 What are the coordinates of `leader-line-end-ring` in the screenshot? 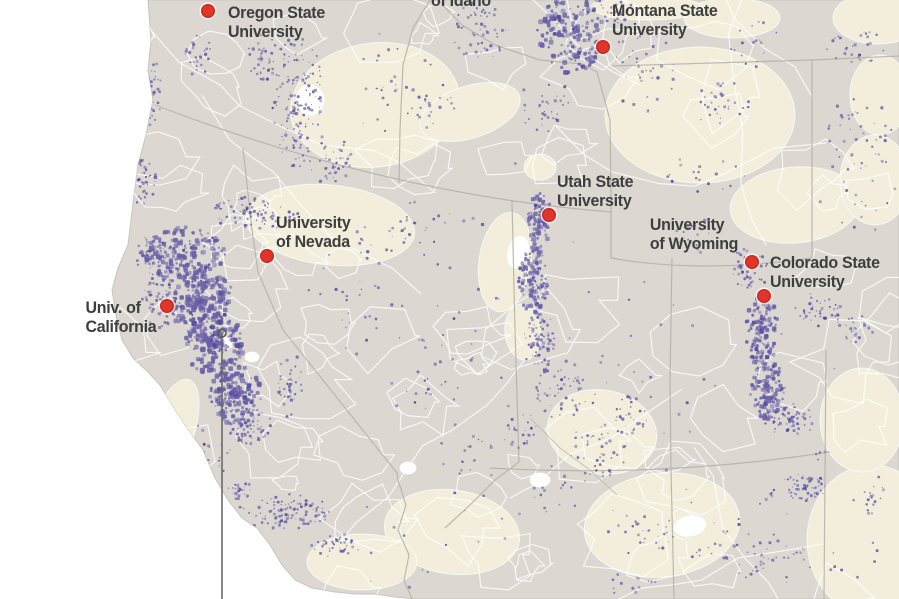 It's located at (222, 333).